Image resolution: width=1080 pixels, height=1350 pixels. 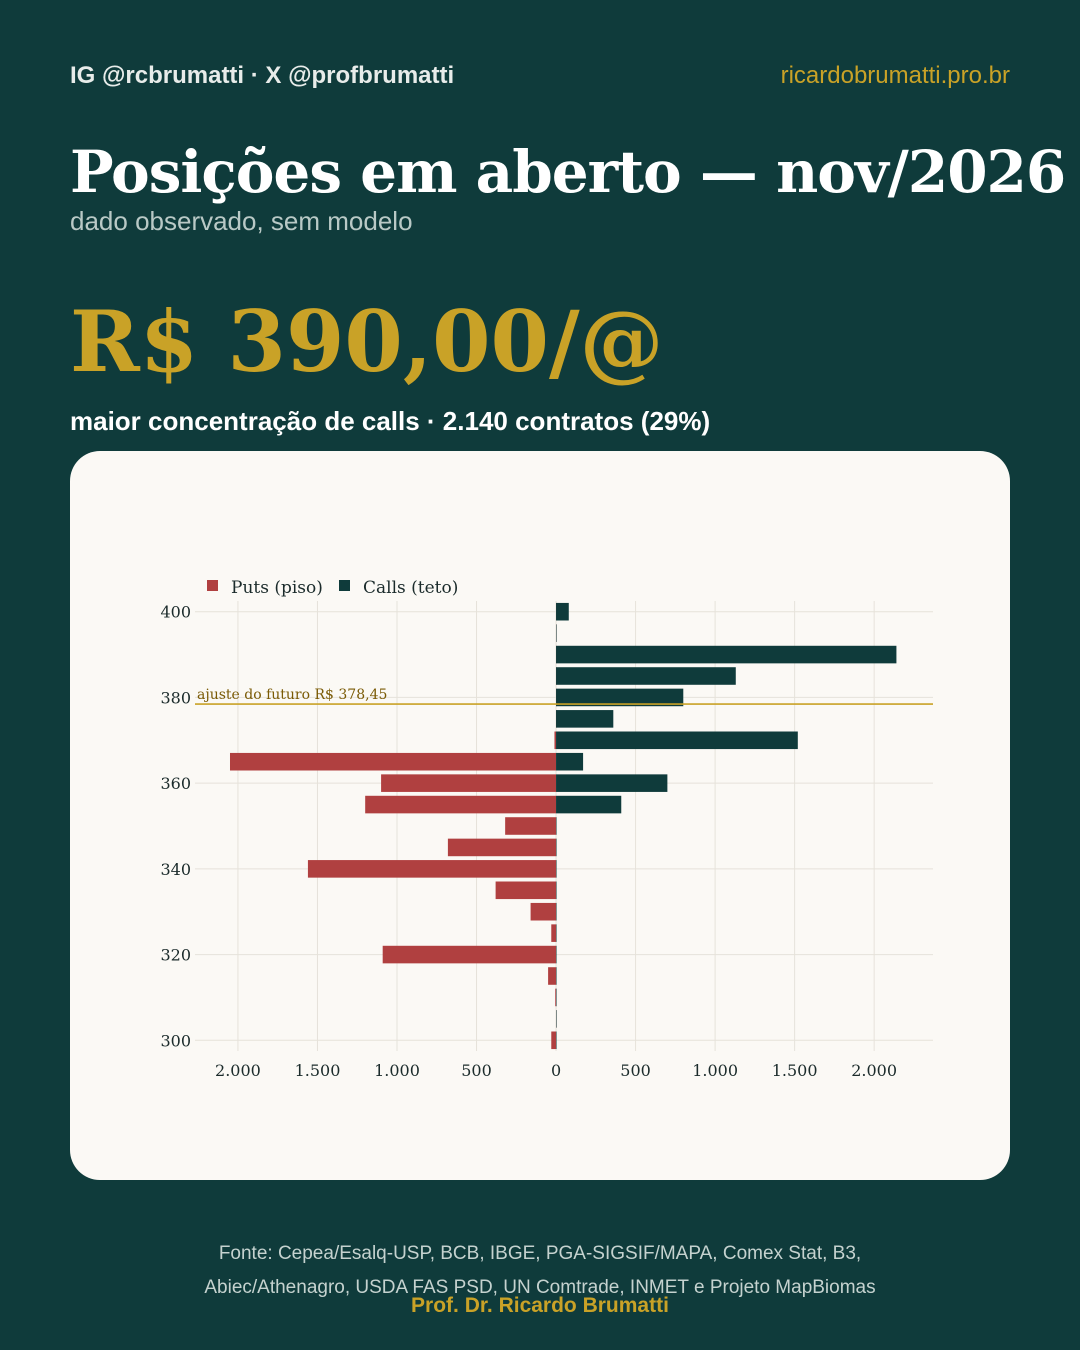 I want to click on y-tick-label: 300, so click(x=175, y=1040).